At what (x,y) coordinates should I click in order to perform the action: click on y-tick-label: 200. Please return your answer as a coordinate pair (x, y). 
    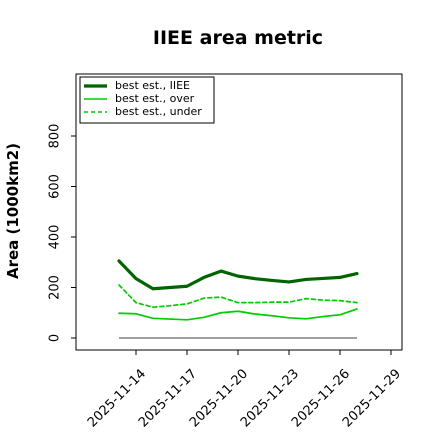
    Looking at the image, I should click on (55, 287).